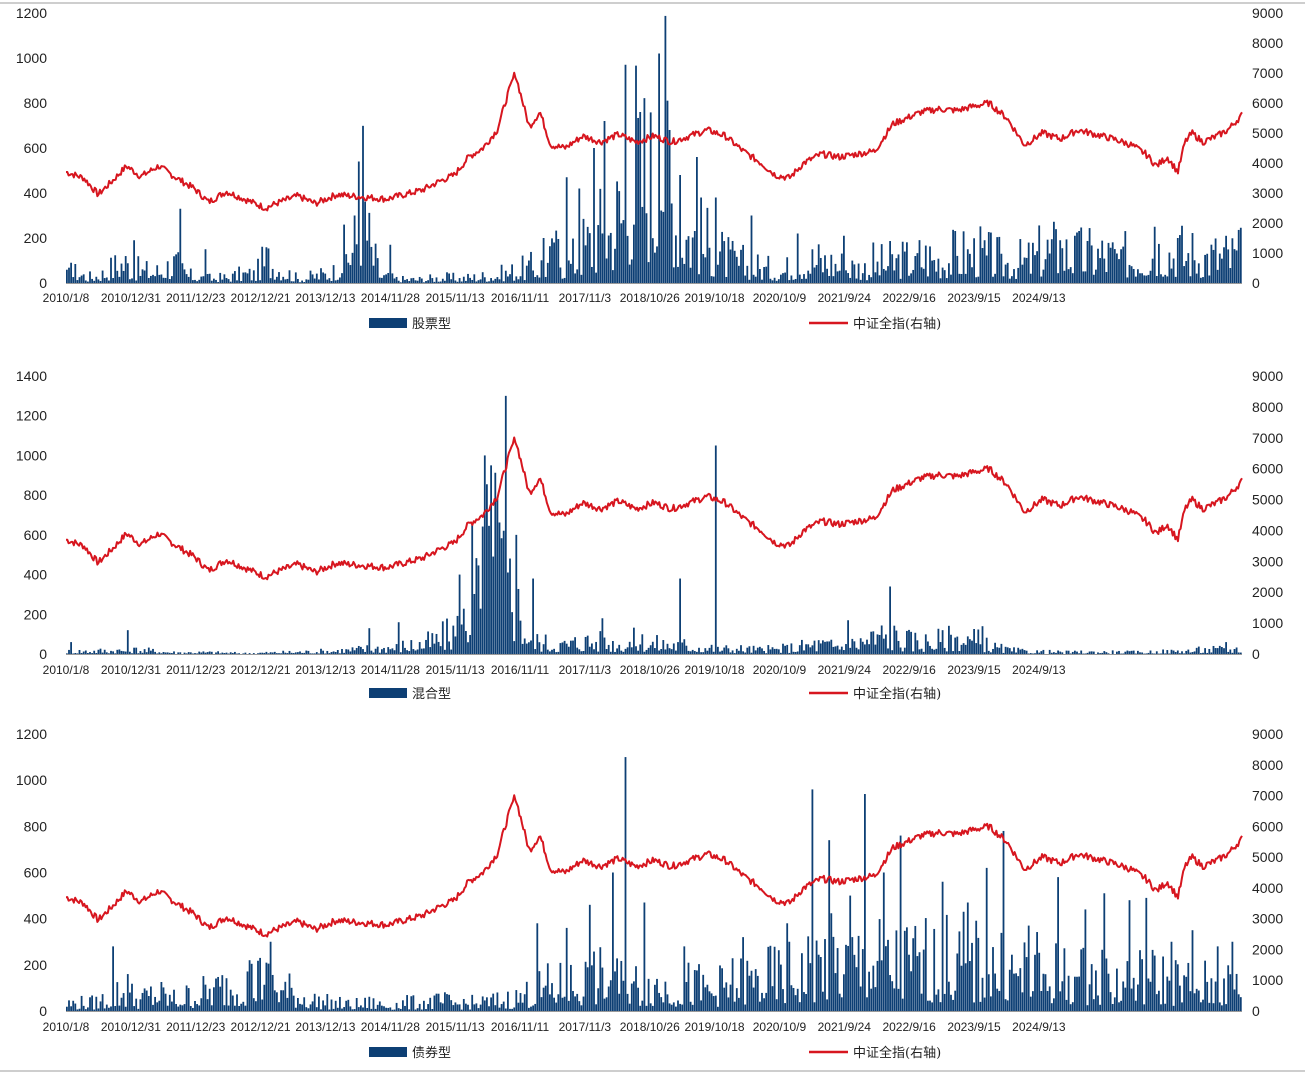 The width and height of the screenshot is (1305, 1074). Describe the element at coordinates (36, 495) in the screenshot. I see `left-axis-tick-label: 800` at that location.